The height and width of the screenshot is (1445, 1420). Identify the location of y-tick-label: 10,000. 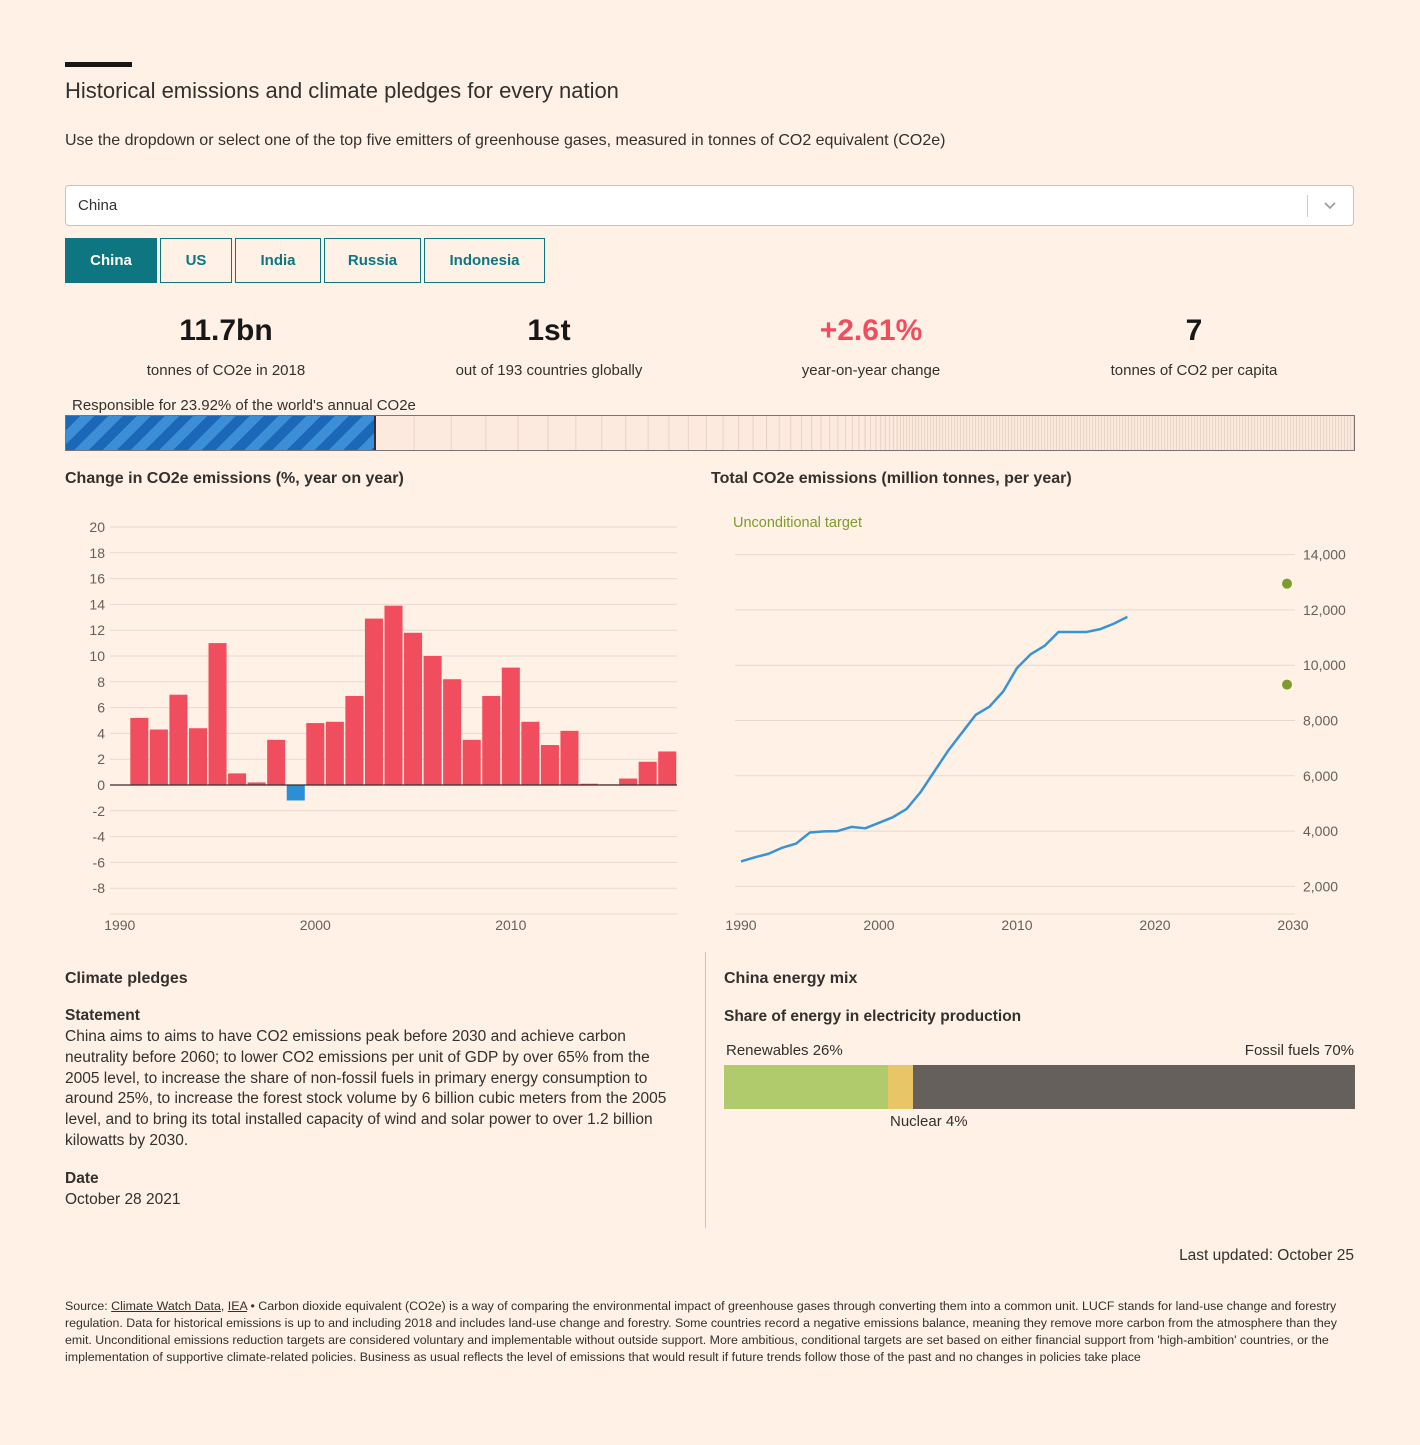
(1324, 665).